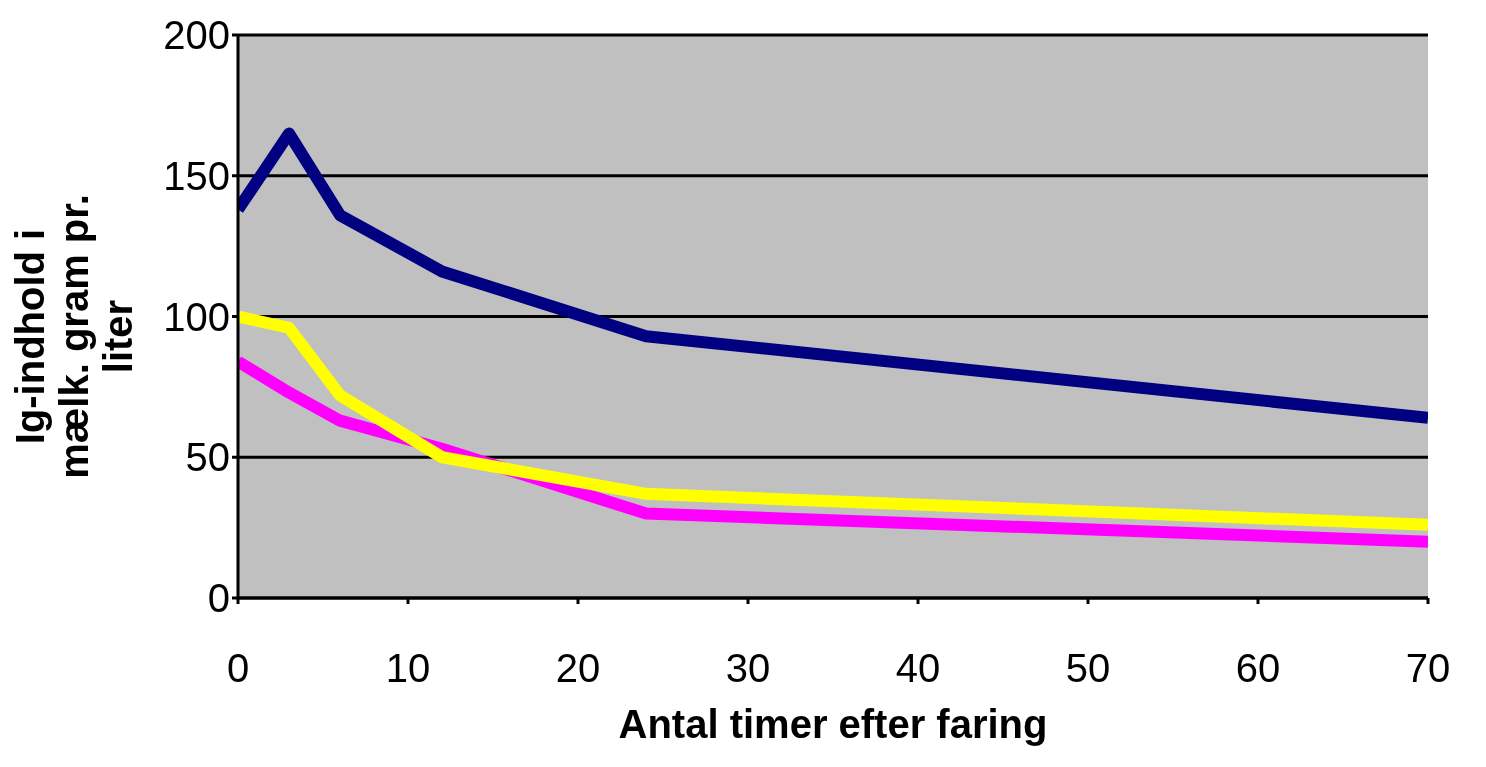 The width and height of the screenshot is (1486, 767). What do you see at coordinates (918, 668) in the screenshot?
I see `x-tick-label: 40` at bounding box center [918, 668].